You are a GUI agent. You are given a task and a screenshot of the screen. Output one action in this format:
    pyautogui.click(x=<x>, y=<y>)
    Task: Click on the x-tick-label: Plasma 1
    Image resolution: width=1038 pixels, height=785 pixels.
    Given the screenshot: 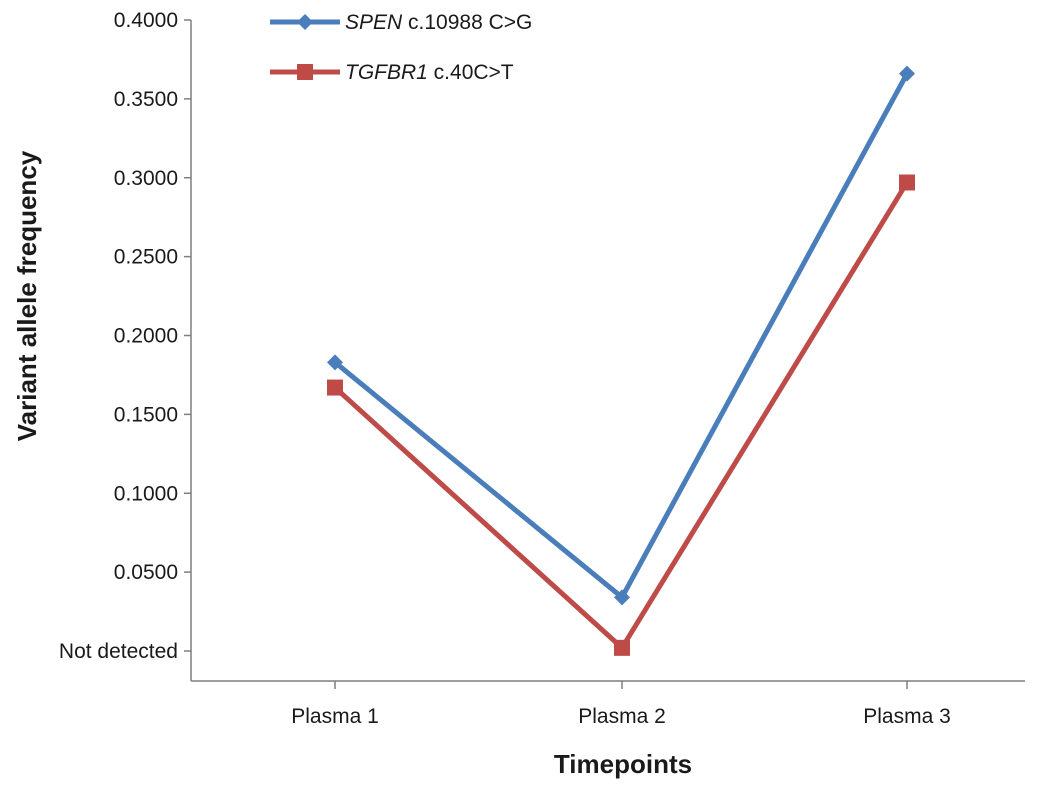 What is the action you would take?
    pyautogui.click(x=335, y=716)
    